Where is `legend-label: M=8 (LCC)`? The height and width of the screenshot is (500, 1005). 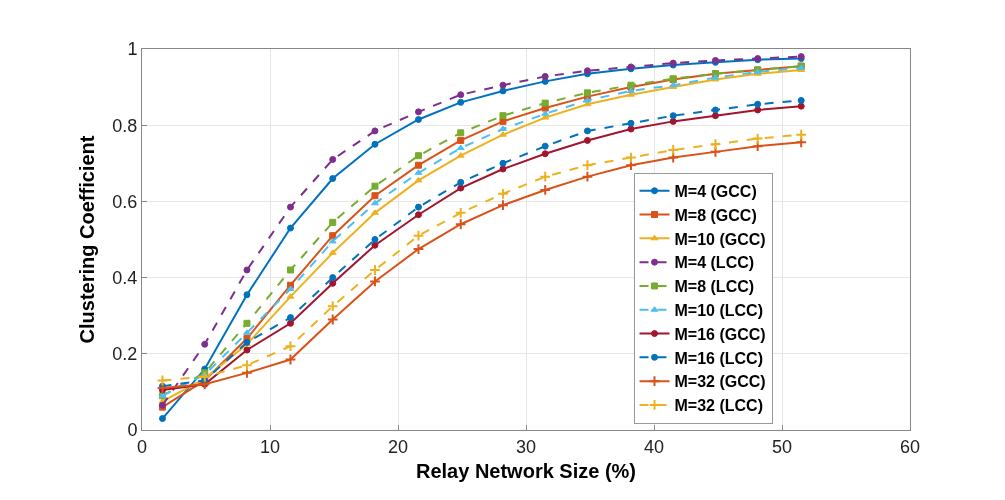
legend-label: M=8 (LCC) is located at coordinates (714, 287).